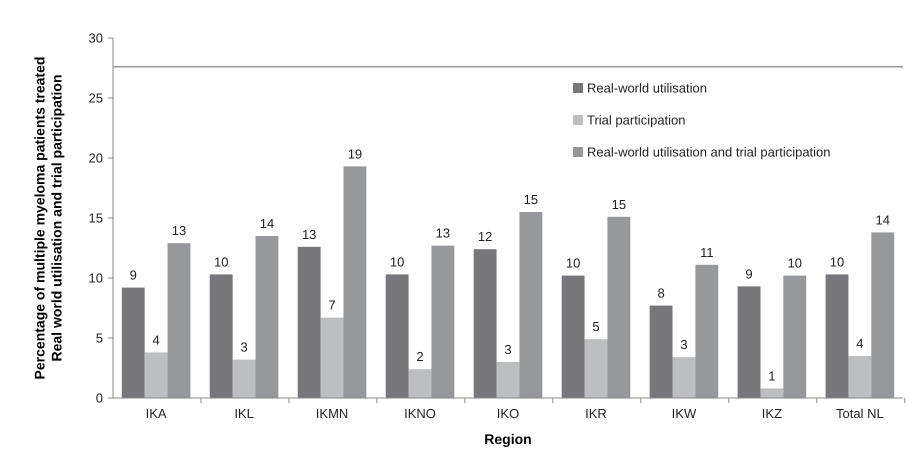  What do you see at coordinates (48, 218) in the screenshot?
I see `y-axis-title: Percentage of multiple myeloma patients treated Real world utilisation and trial participation` at bounding box center [48, 218].